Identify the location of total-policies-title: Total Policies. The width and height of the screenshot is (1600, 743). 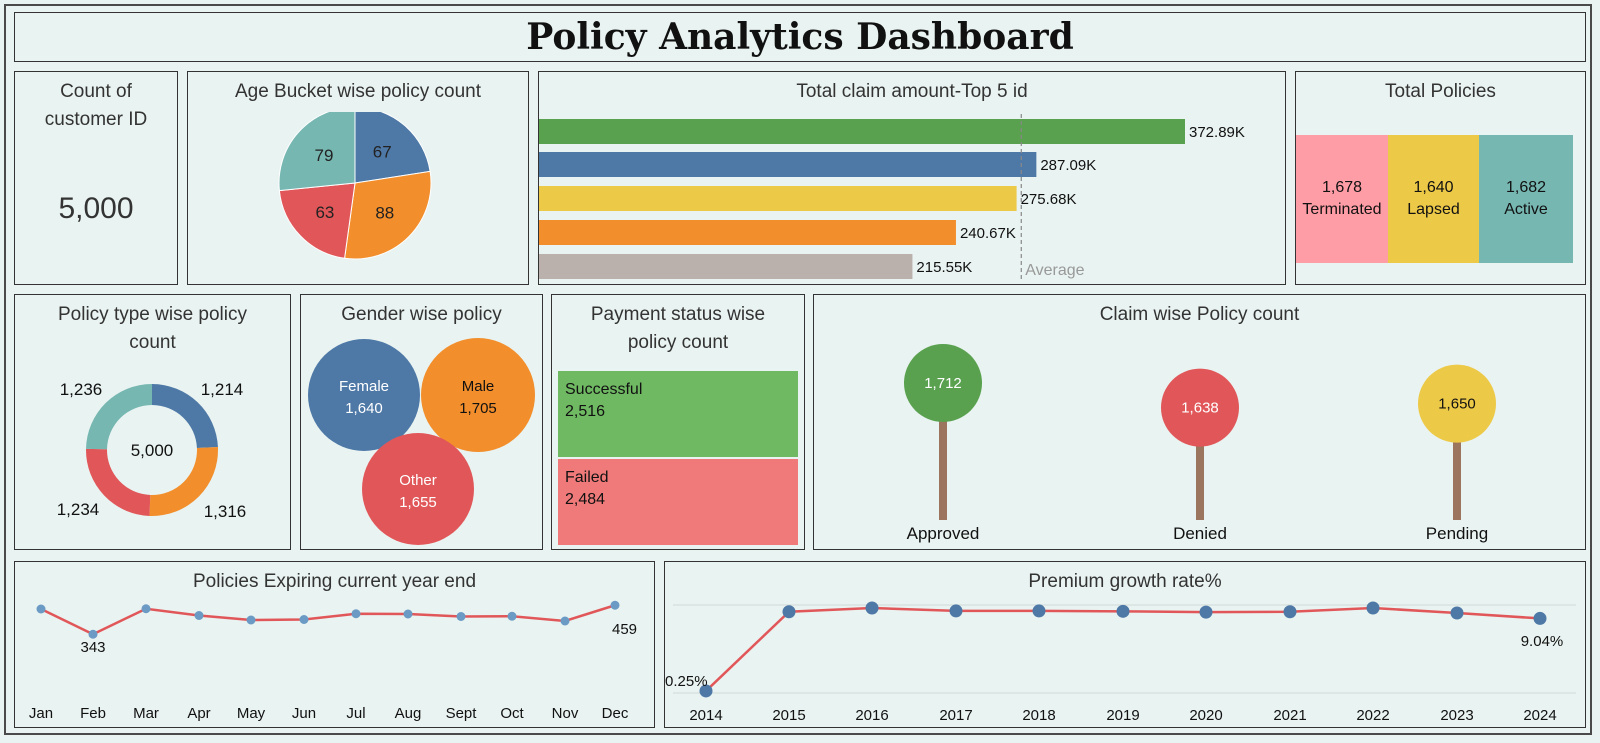
(1440, 91).